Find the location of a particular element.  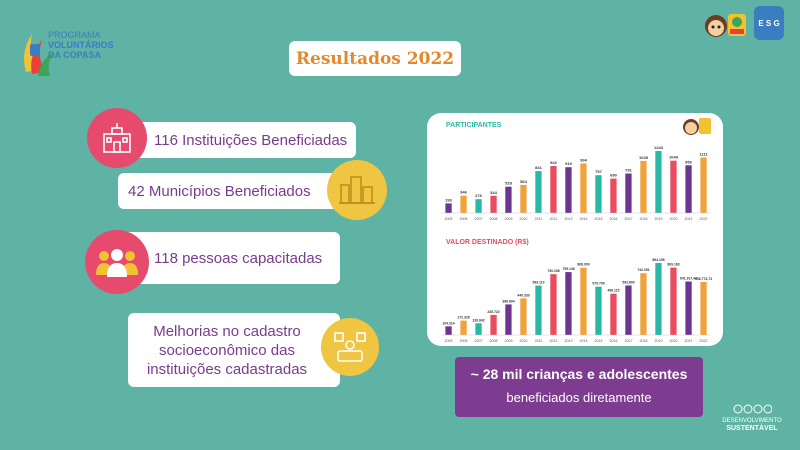

valor-year-label: 2008 is located at coordinates (494, 341).